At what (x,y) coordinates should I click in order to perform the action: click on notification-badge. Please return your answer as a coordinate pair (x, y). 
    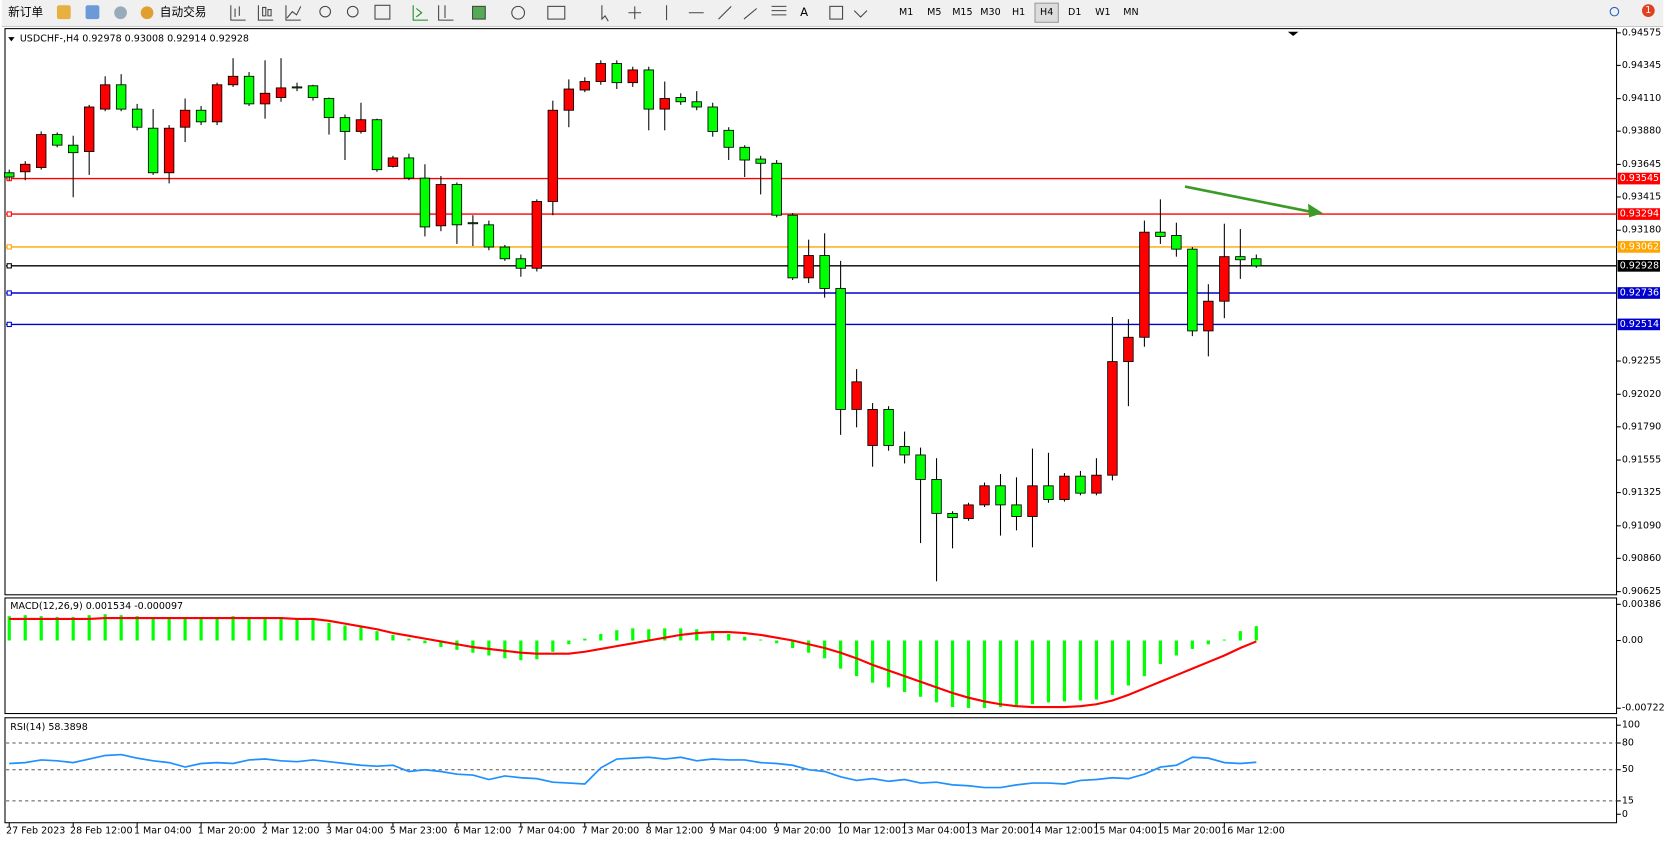
    Looking at the image, I should click on (1648, 10).